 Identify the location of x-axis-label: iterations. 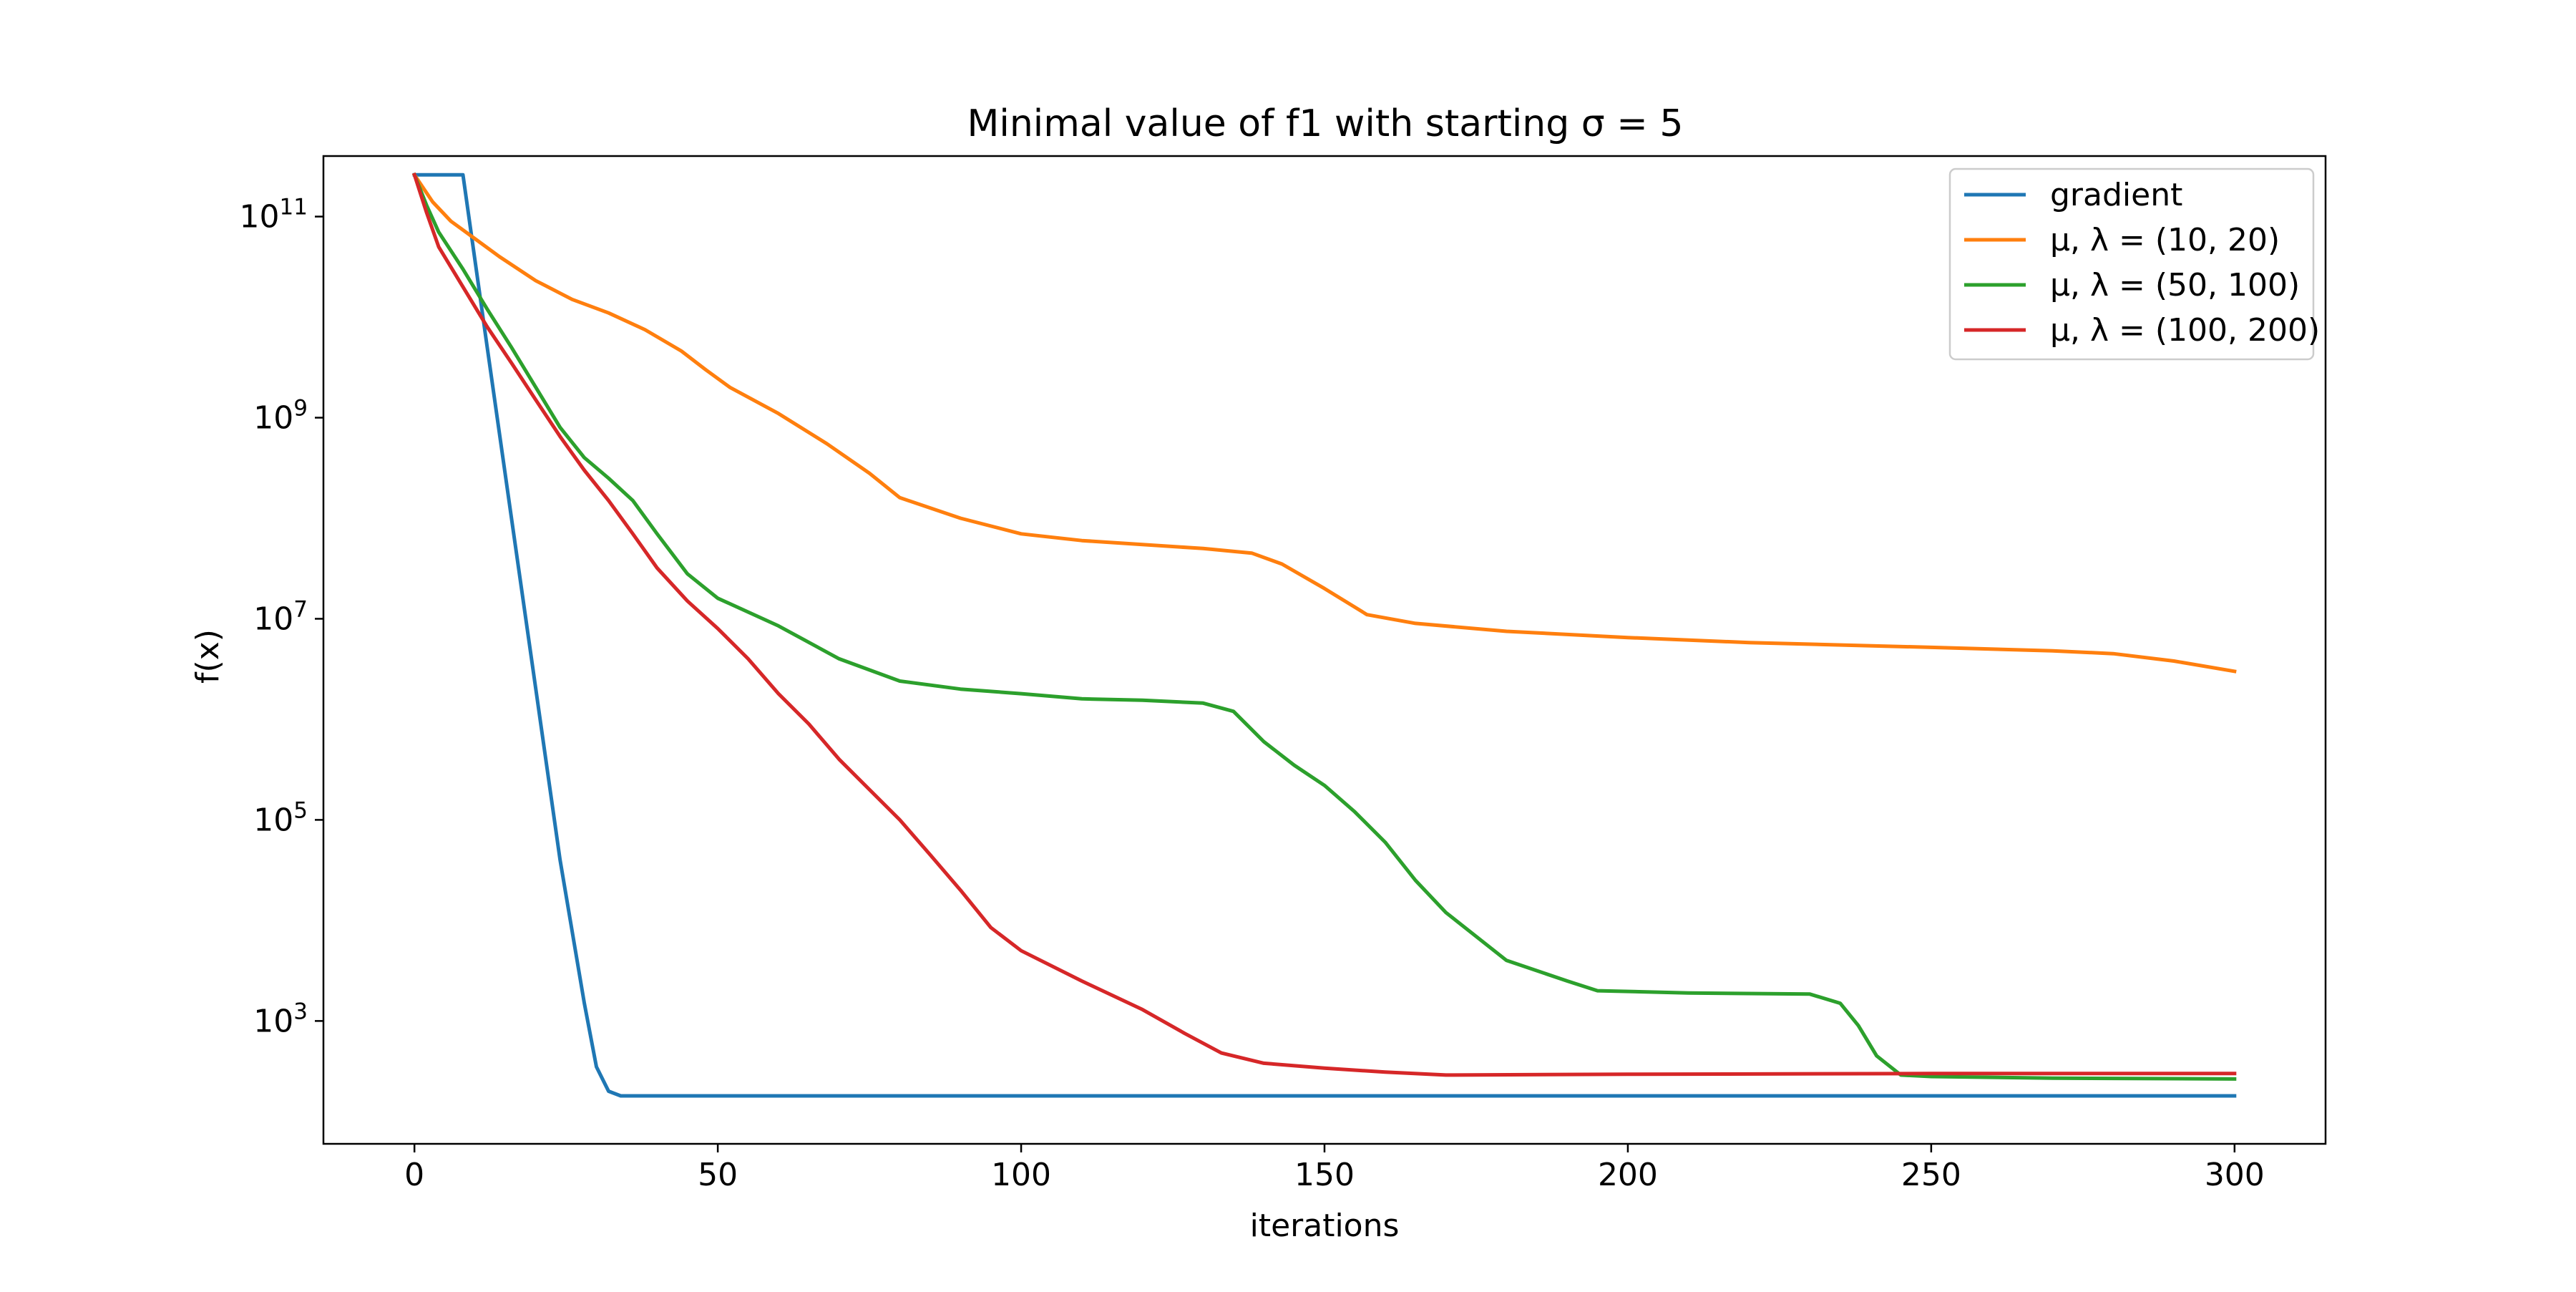
(1325, 1226).